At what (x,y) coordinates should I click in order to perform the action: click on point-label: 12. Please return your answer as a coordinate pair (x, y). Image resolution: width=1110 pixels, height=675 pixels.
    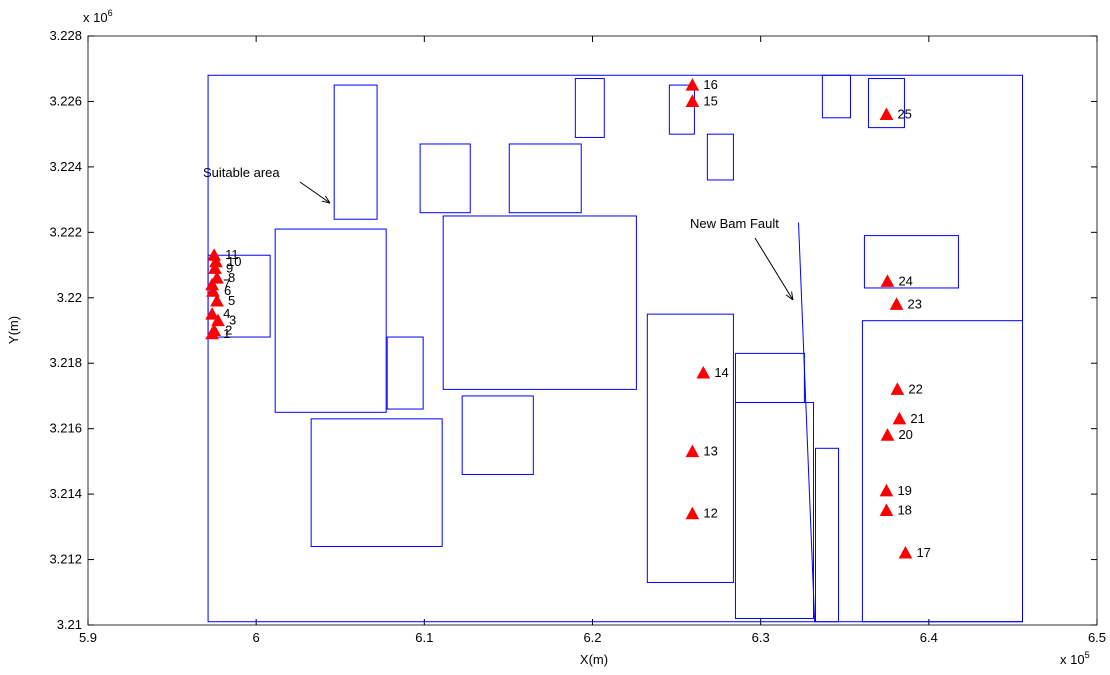
    Looking at the image, I should click on (710, 513).